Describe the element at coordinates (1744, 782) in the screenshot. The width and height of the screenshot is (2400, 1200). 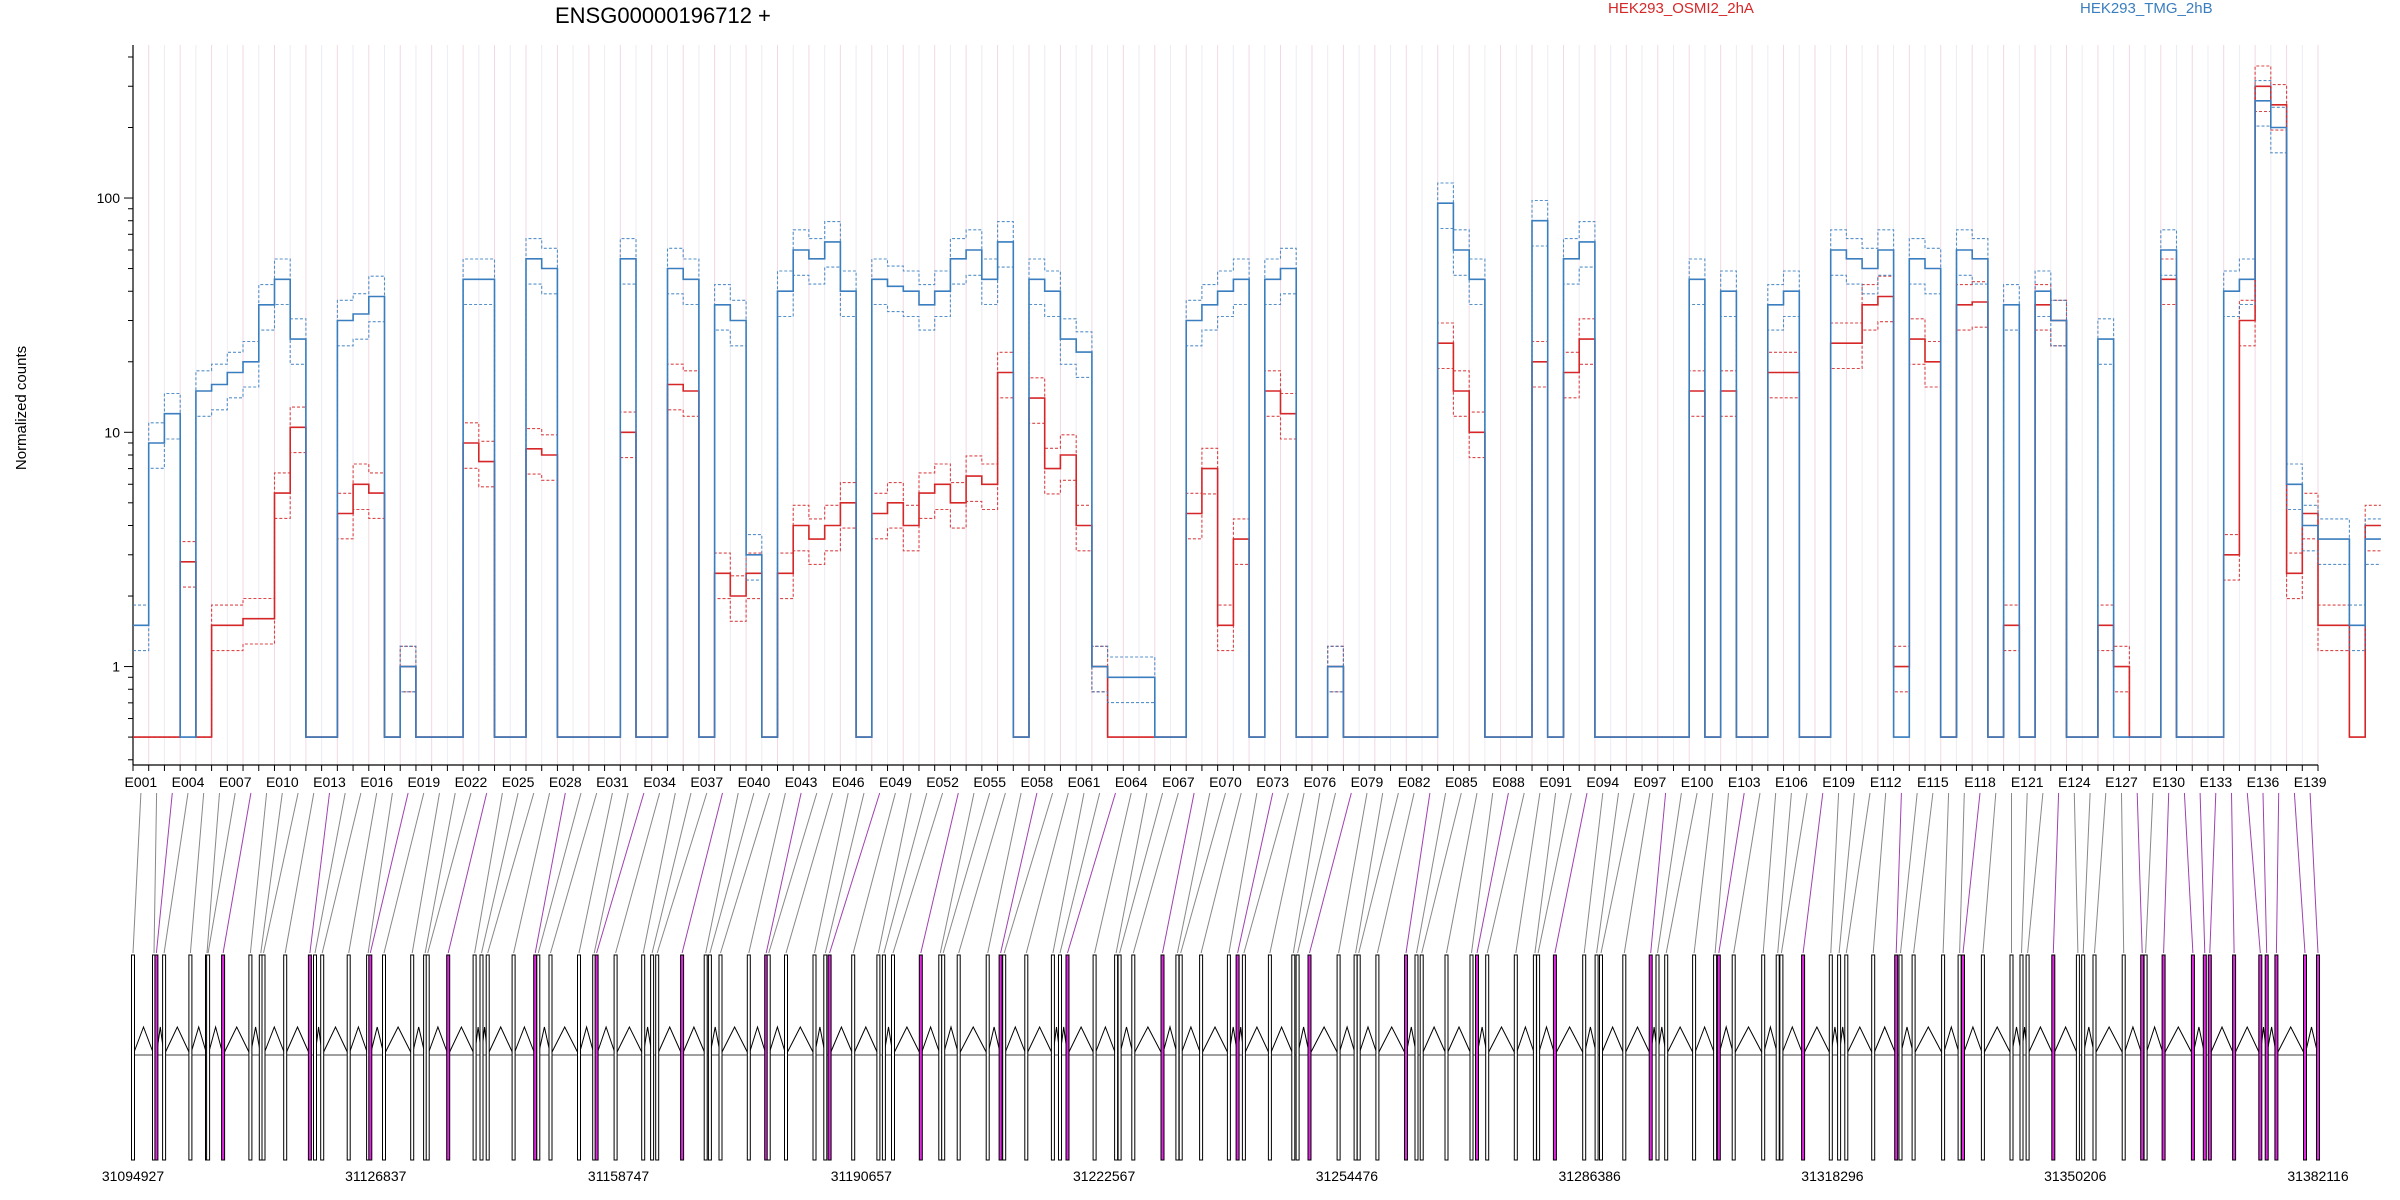
I see `exon-tick-label: E103` at that location.